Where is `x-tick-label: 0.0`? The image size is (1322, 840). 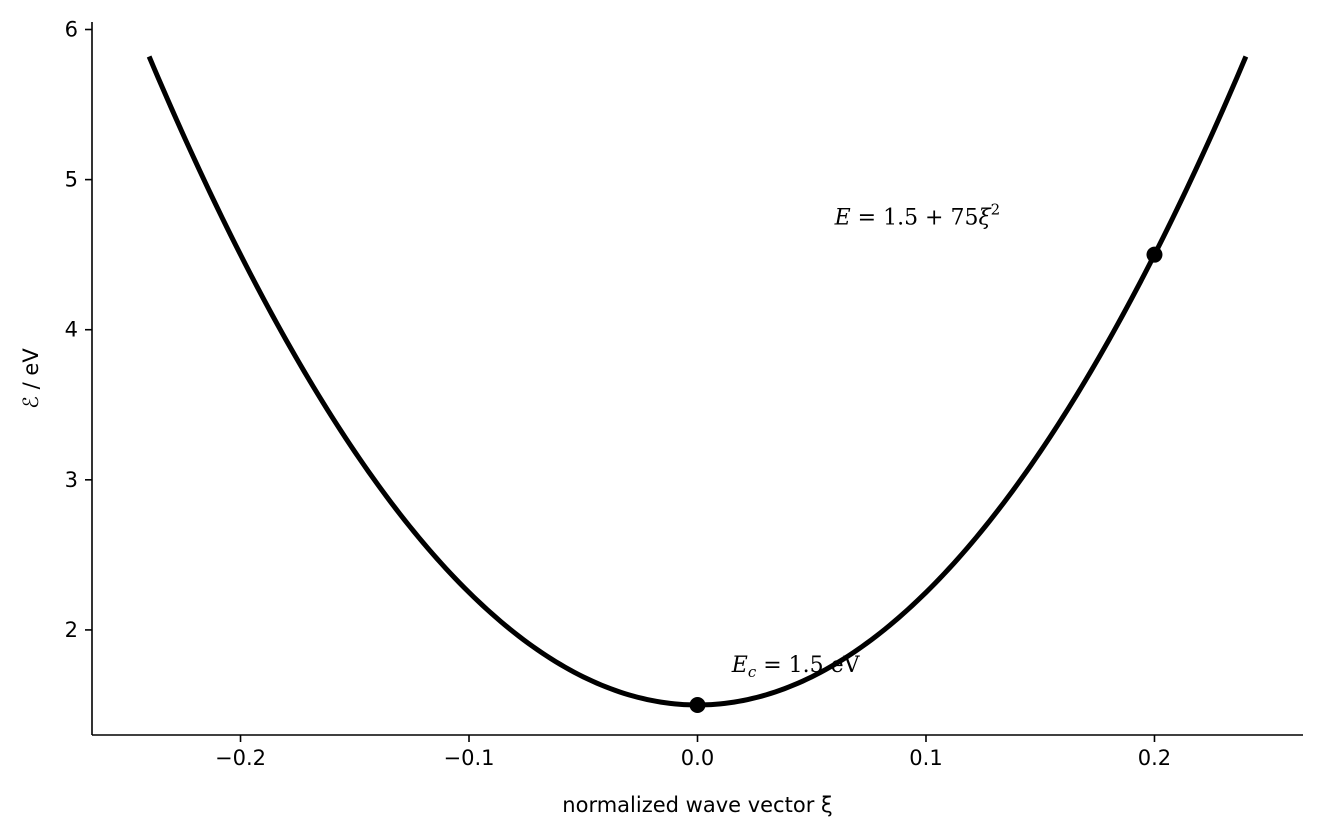
x-tick-label: 0.0 is located at coordinates (697, 758).